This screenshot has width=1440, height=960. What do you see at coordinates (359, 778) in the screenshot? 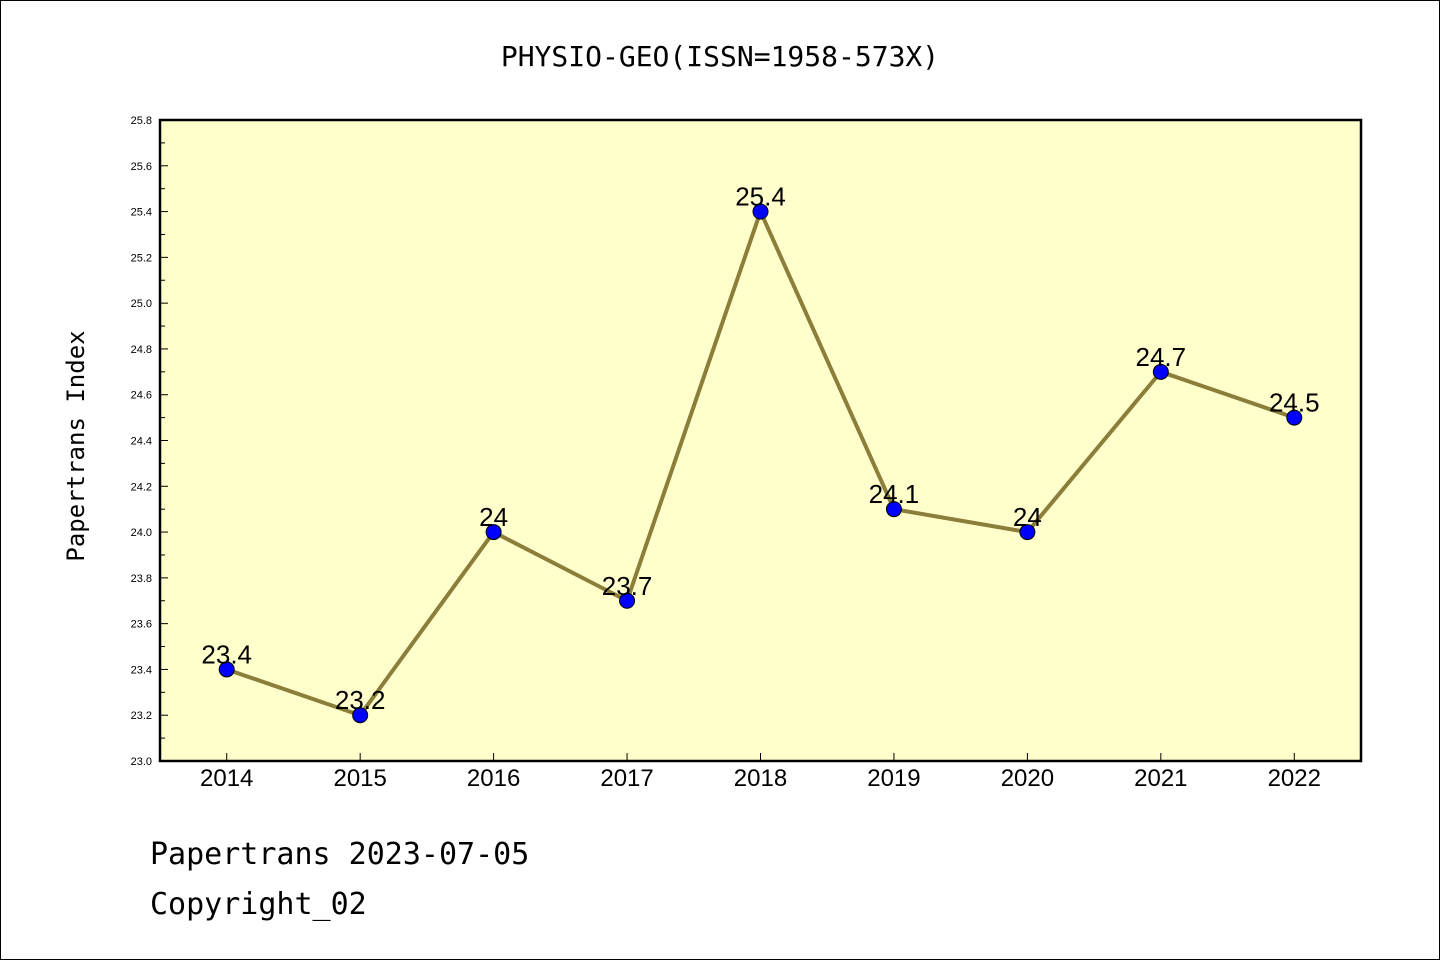
I see `x-tick-label: 2015` at bounding box center [359, 778].